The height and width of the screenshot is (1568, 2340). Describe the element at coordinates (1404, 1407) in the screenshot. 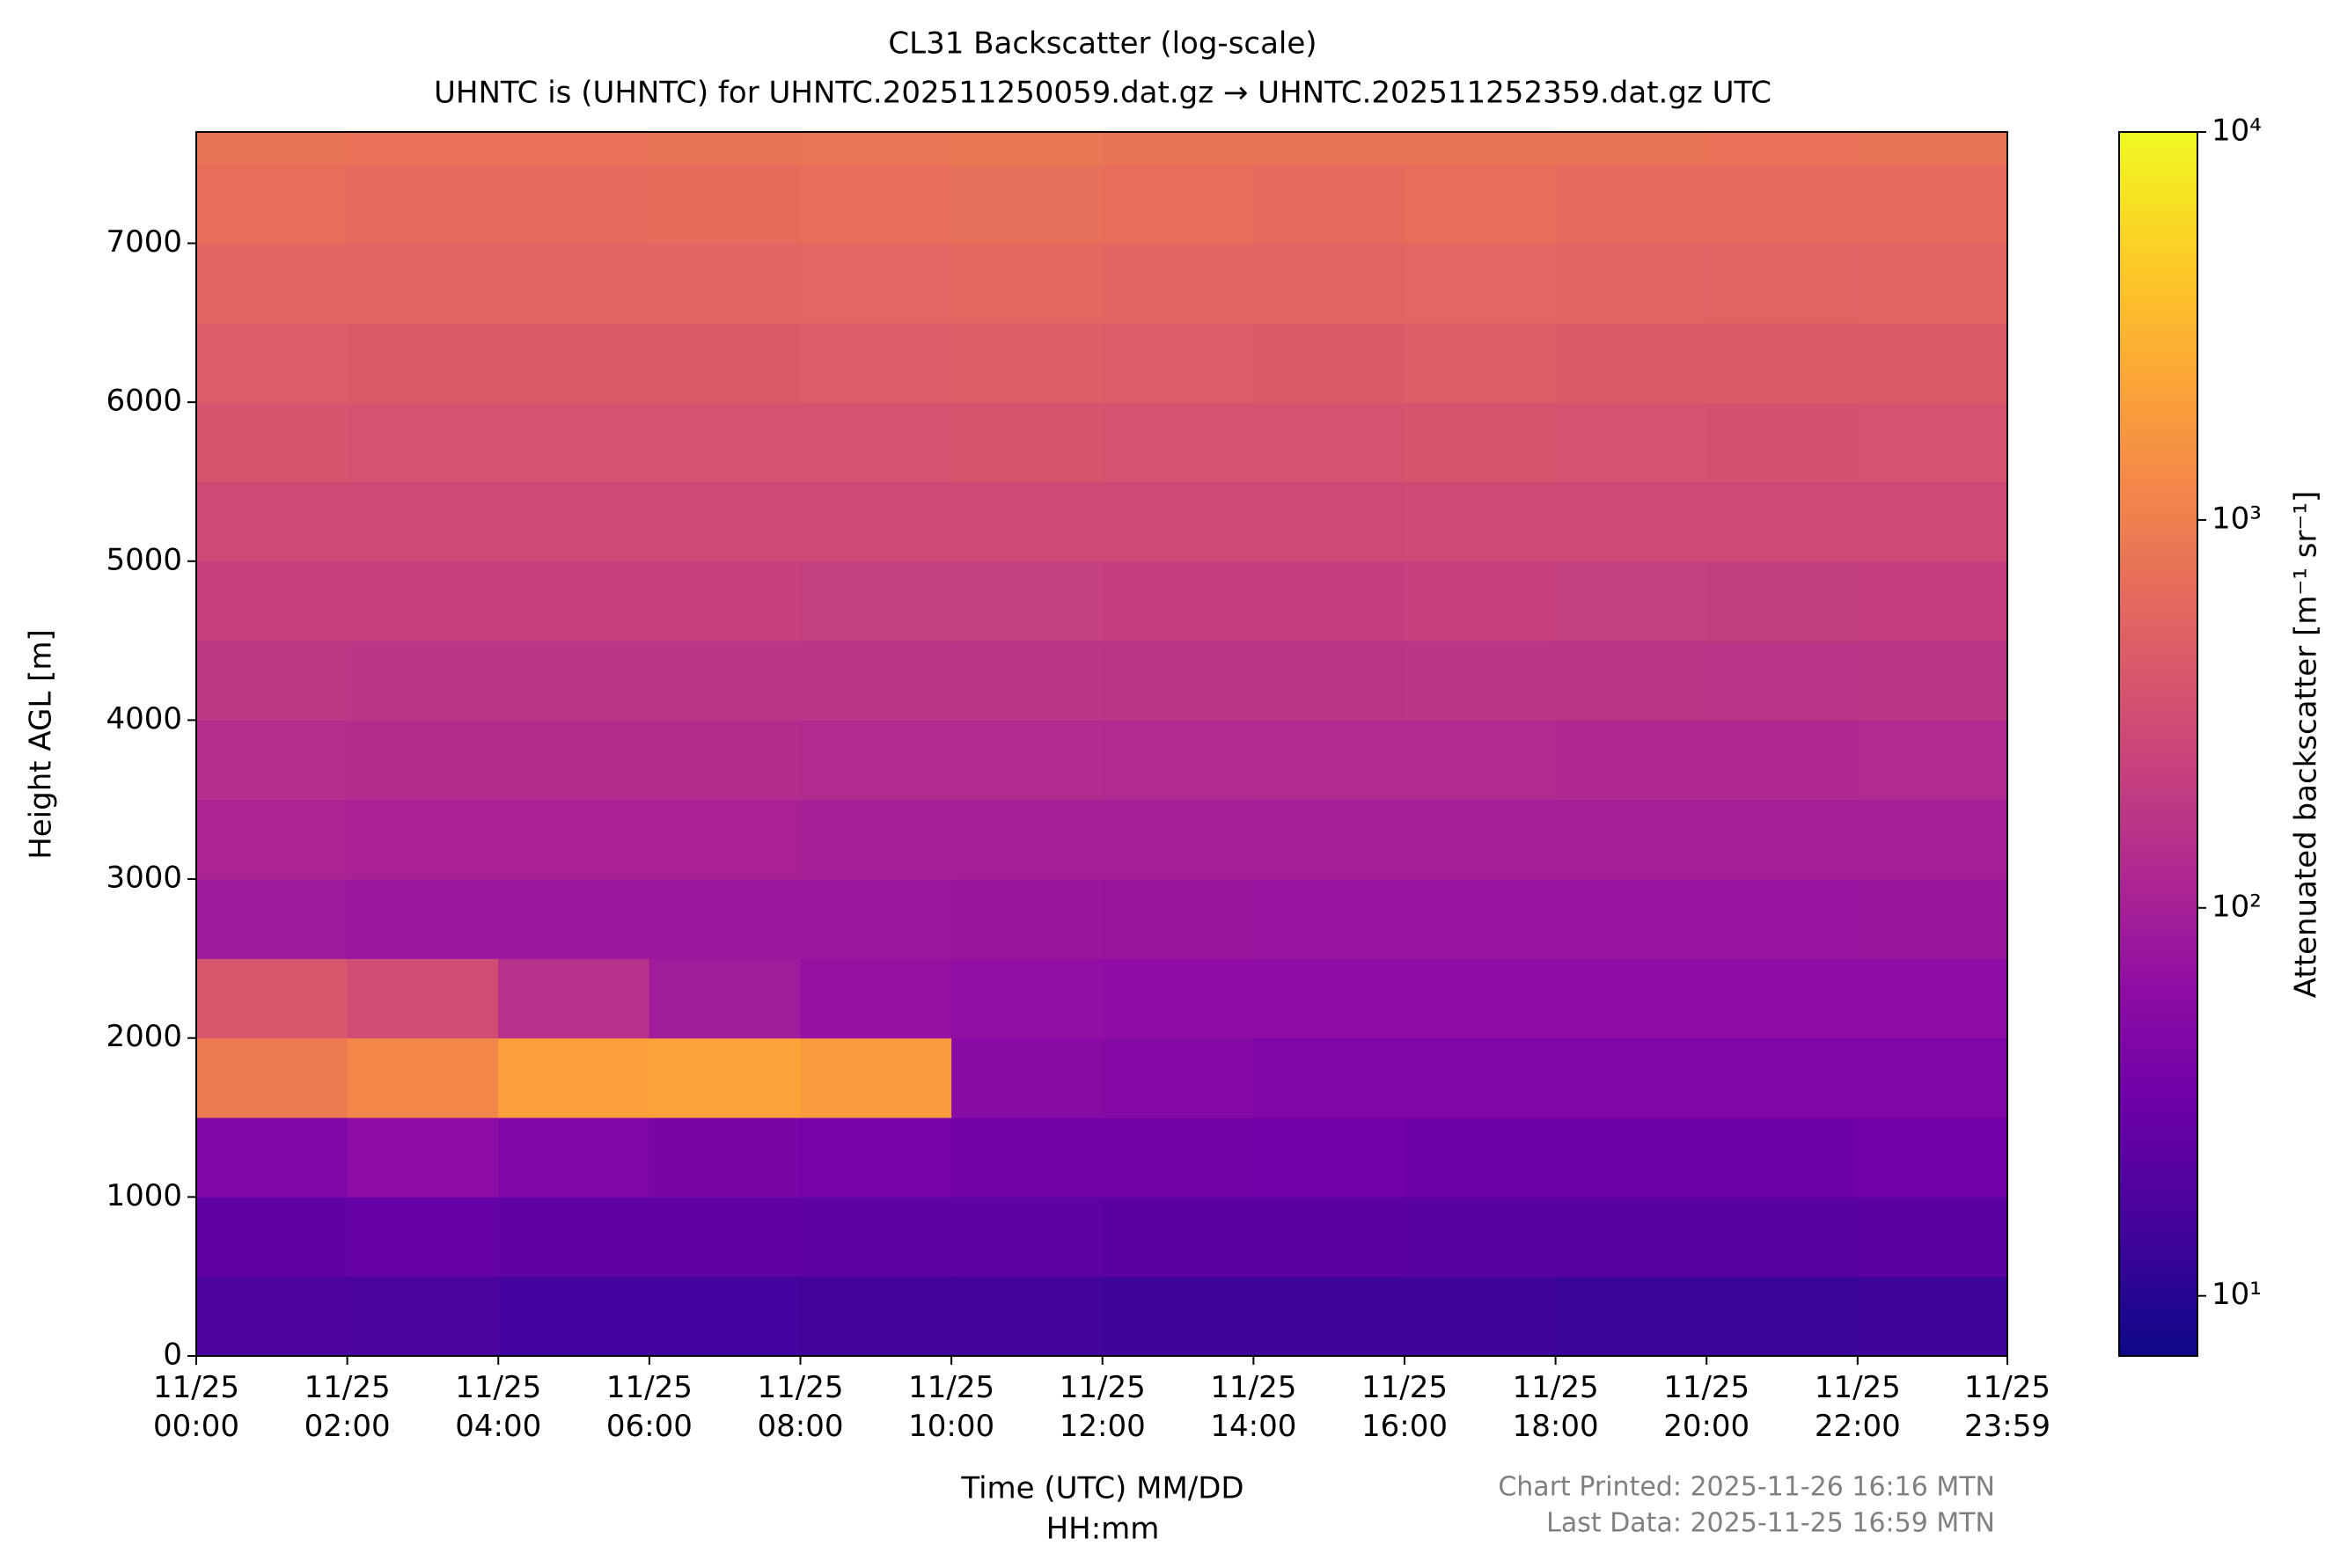

I see `x-tick-label: 11/25 16:00` at that location.